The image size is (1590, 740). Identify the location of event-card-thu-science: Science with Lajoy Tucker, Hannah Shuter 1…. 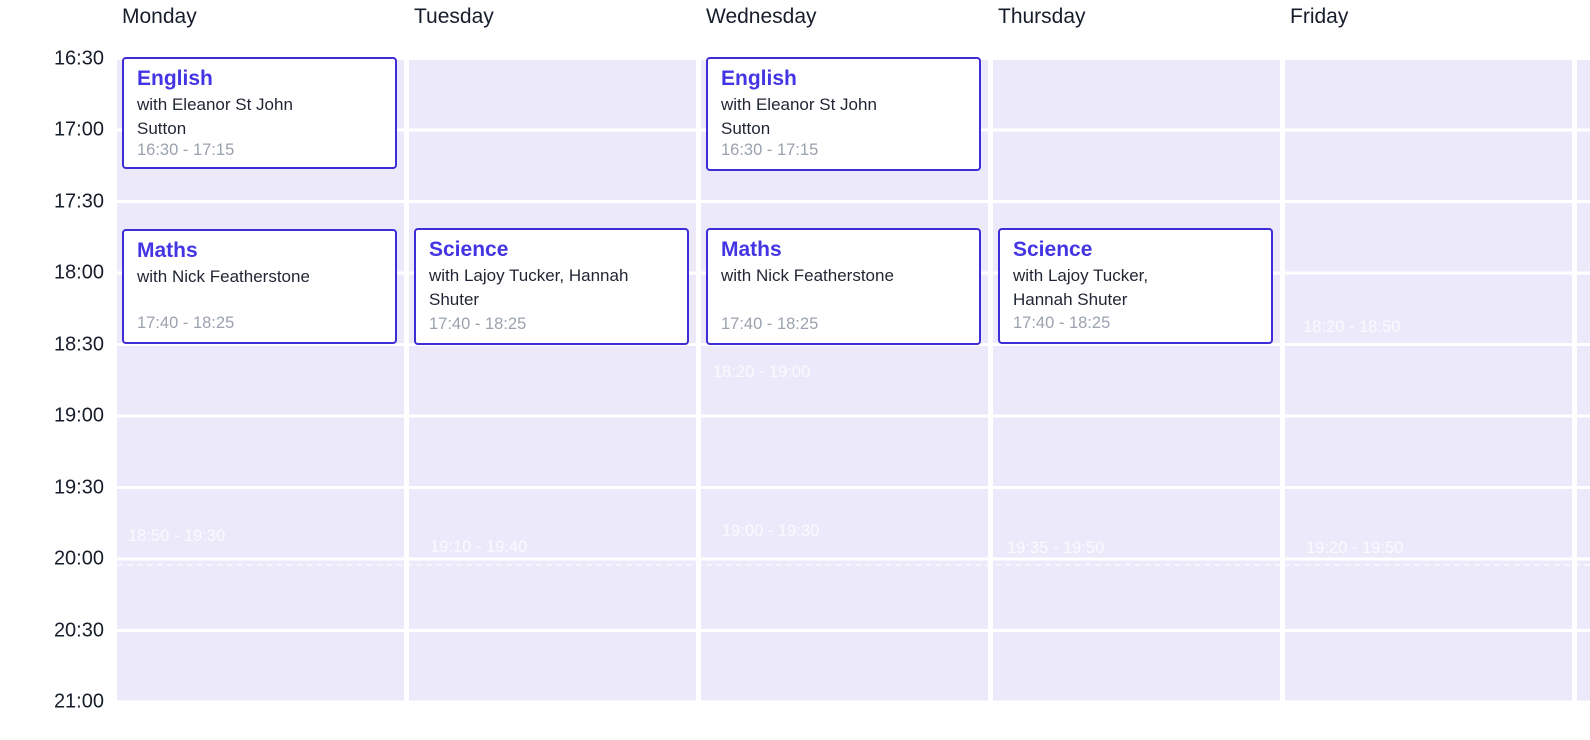
(1135, 286).